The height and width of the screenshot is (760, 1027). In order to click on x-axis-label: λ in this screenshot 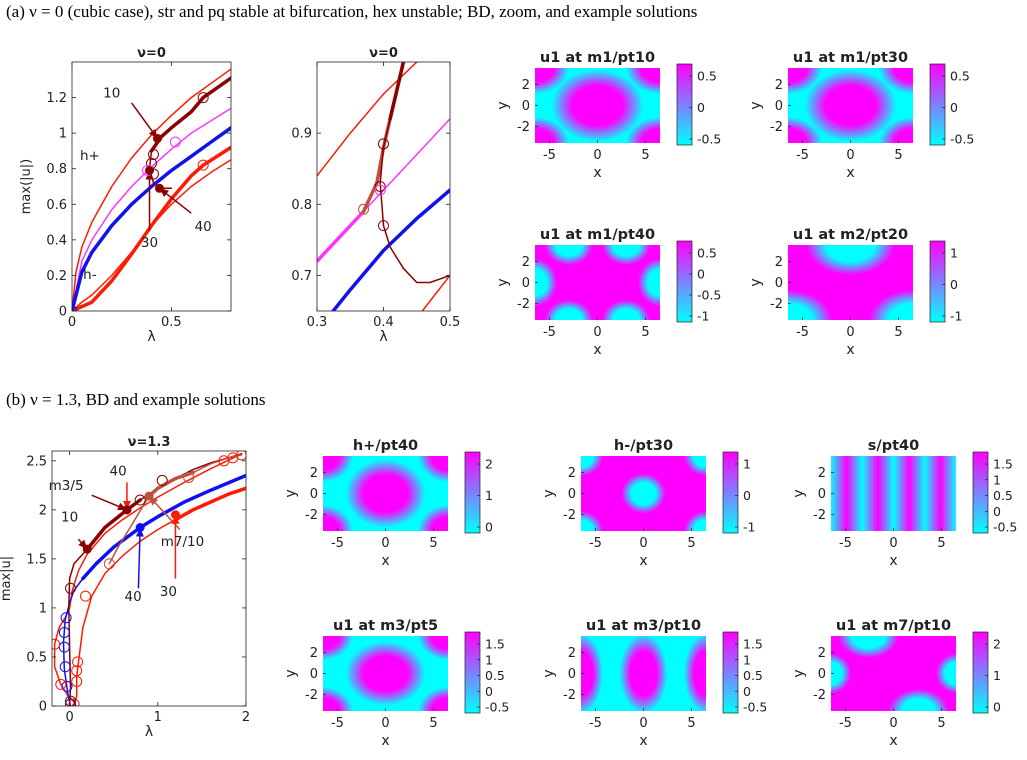, I will do `click(149, 732)`.